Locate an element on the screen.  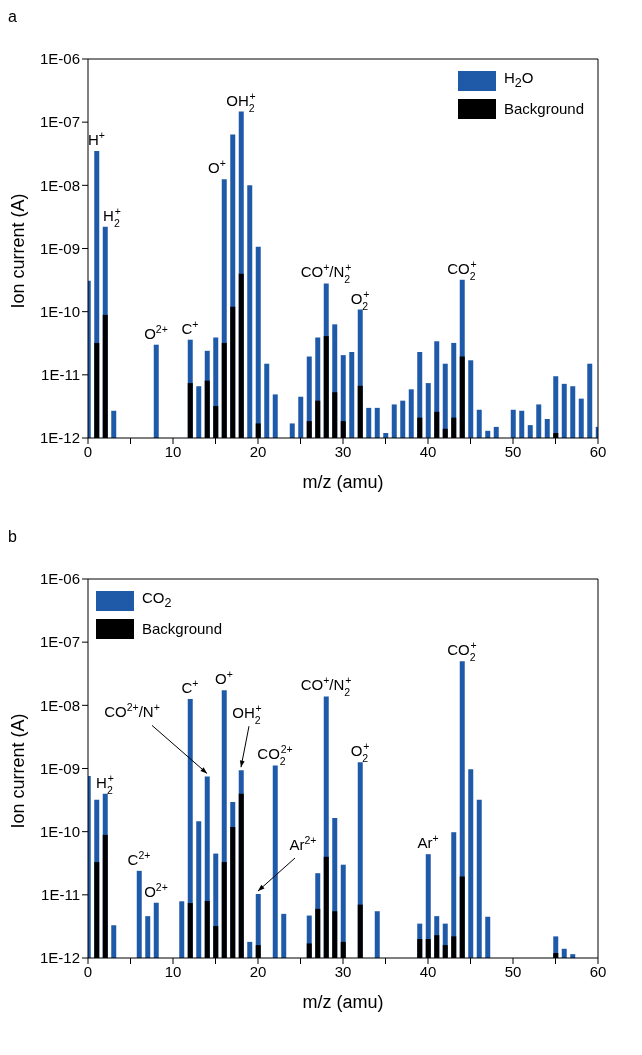
legend-label: CO$_{2}$ is located at coordinates (157, 600).